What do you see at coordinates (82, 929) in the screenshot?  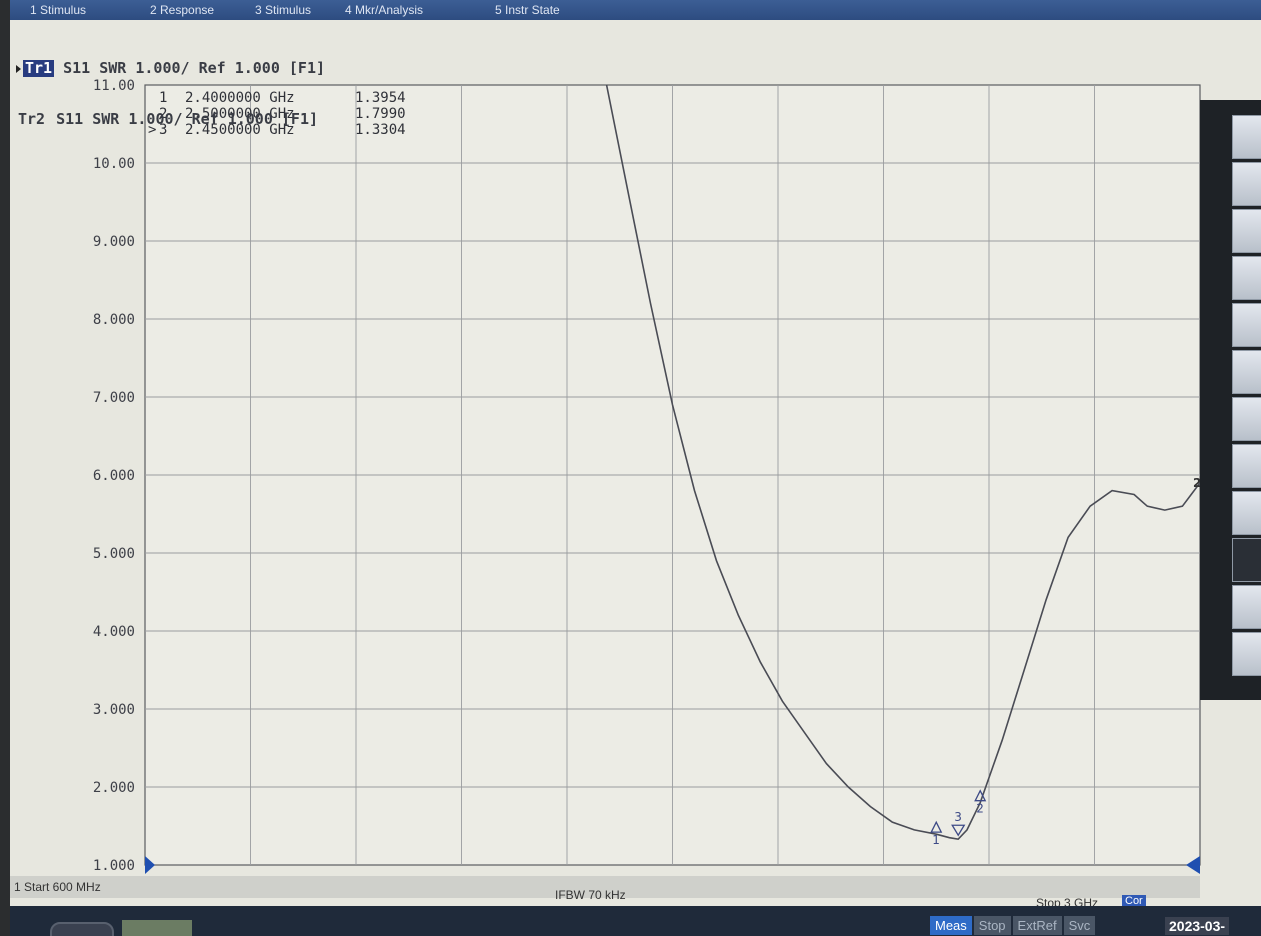 I see `taskbar-pill-icon` at bounding box center [82, 929].